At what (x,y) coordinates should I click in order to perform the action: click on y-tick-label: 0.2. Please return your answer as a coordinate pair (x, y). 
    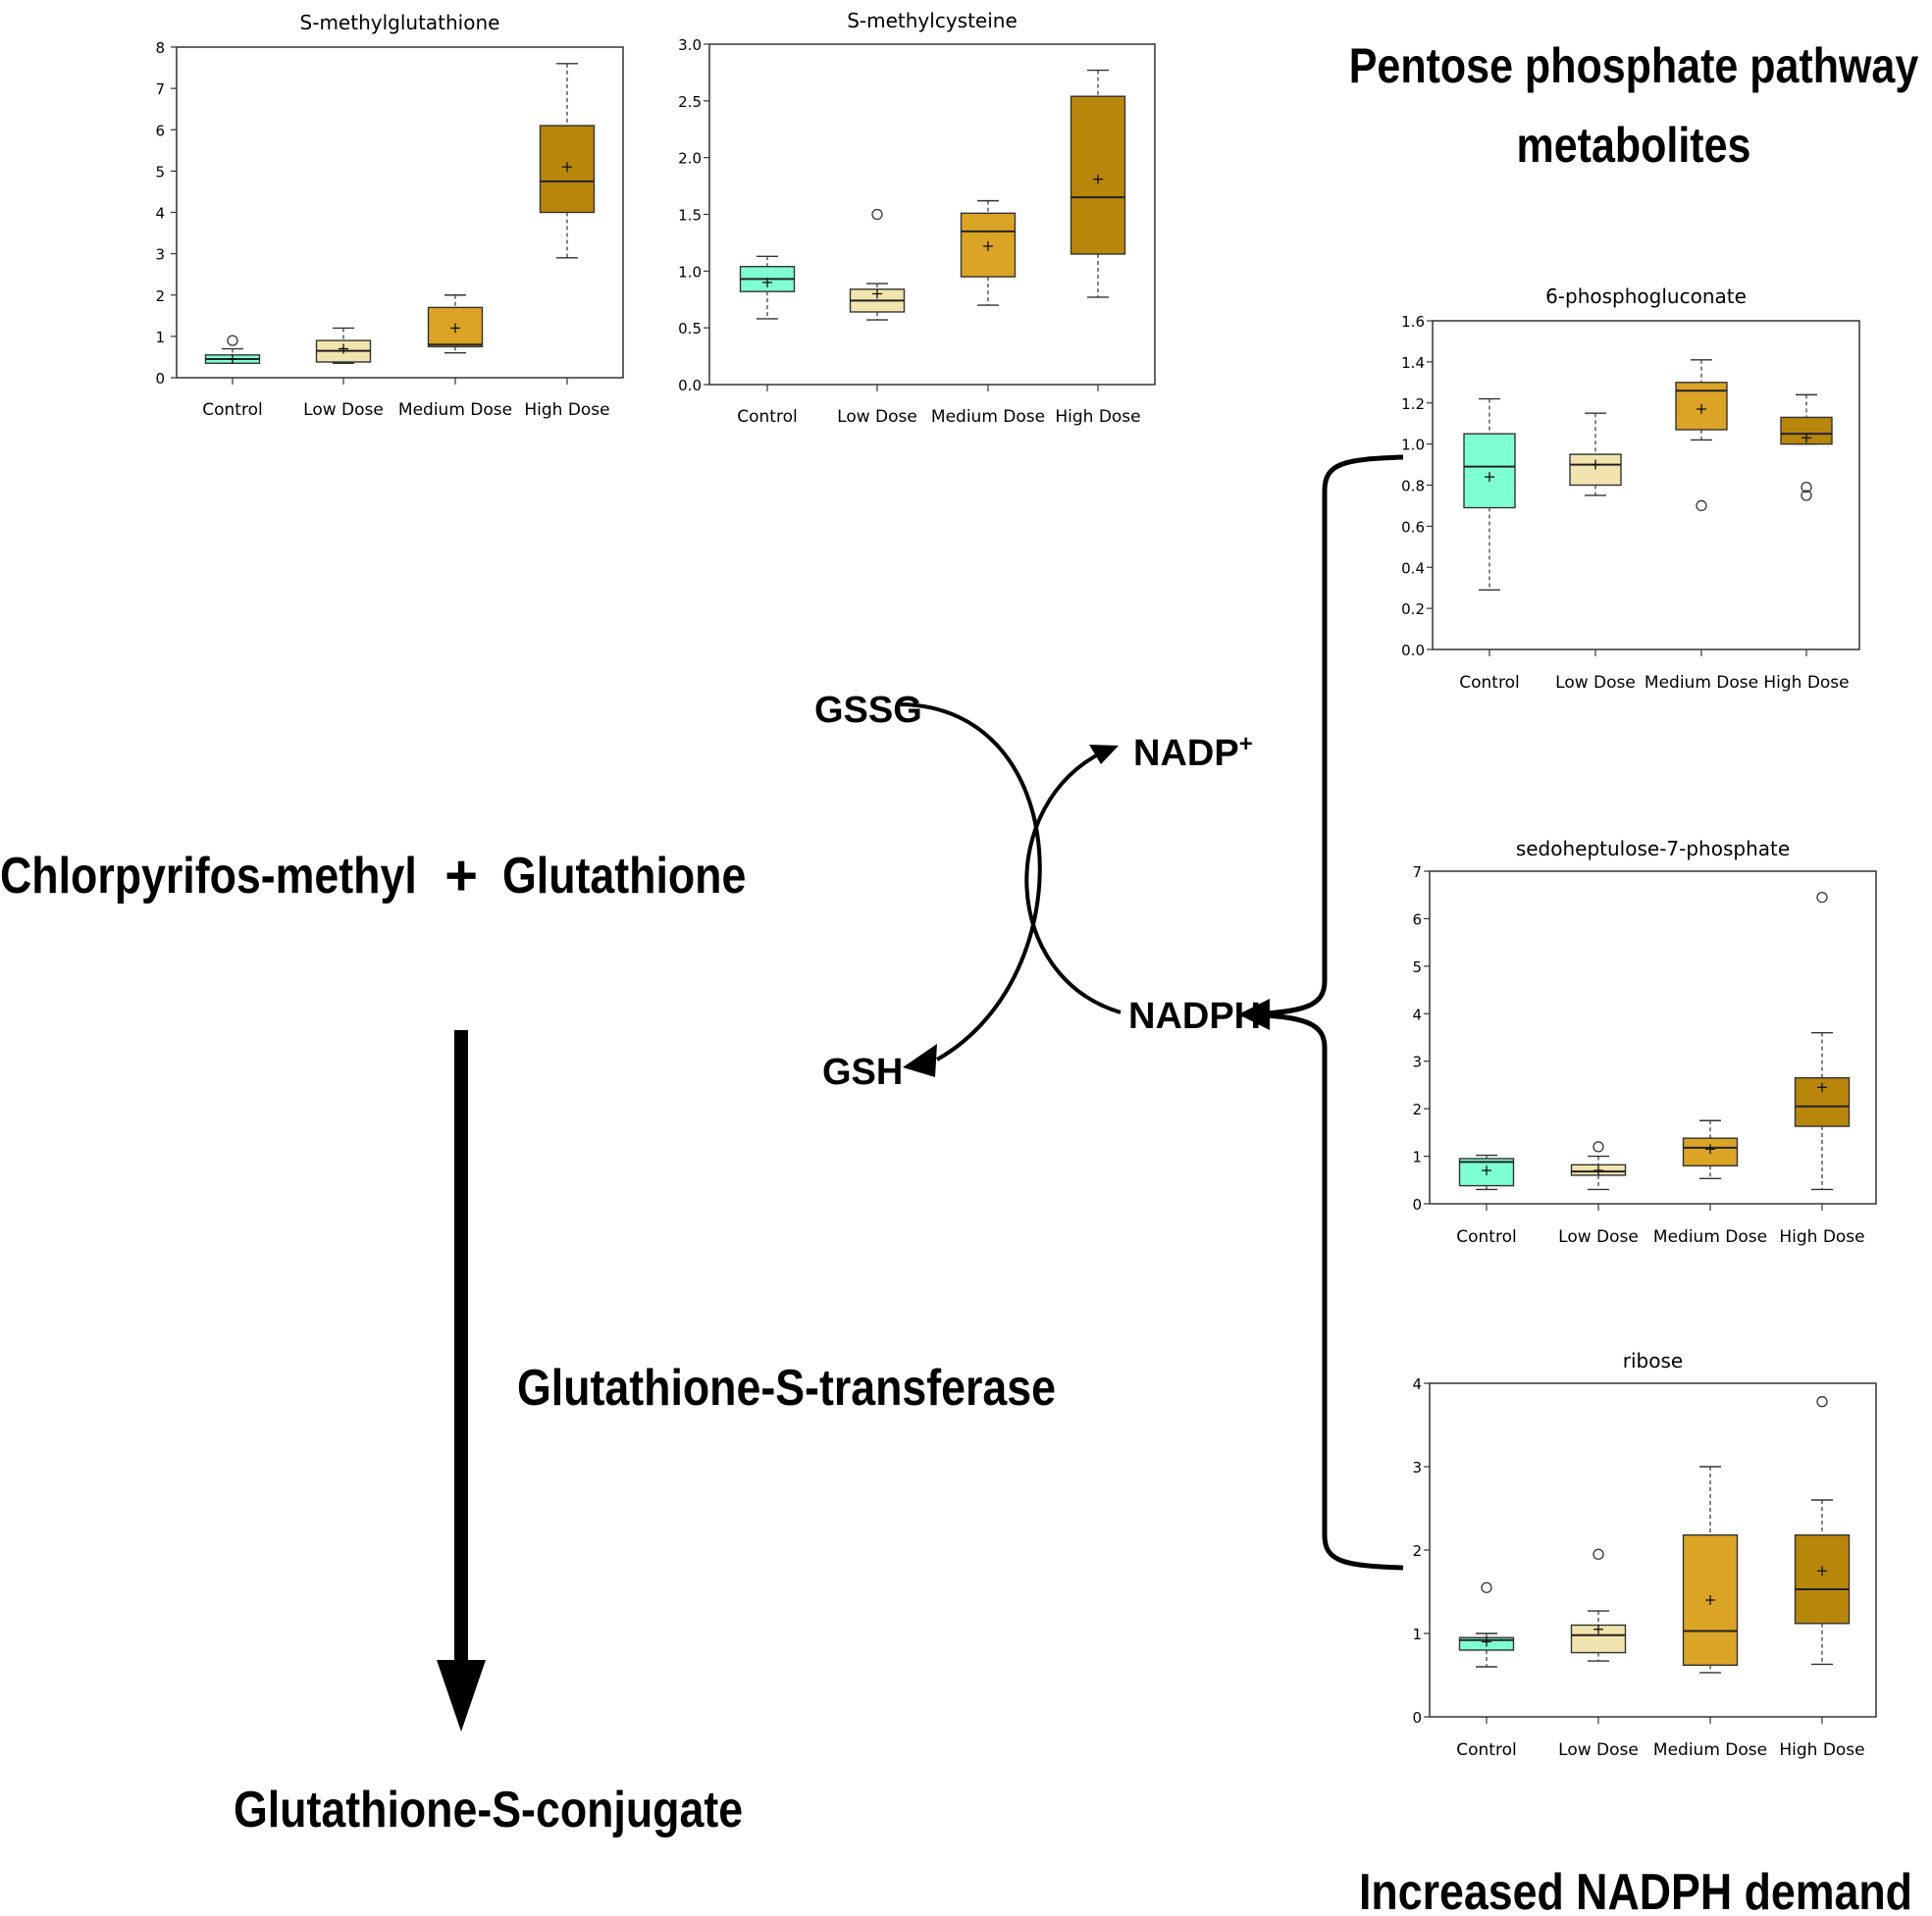
    Looking at the image, I should click on (1413, 609).